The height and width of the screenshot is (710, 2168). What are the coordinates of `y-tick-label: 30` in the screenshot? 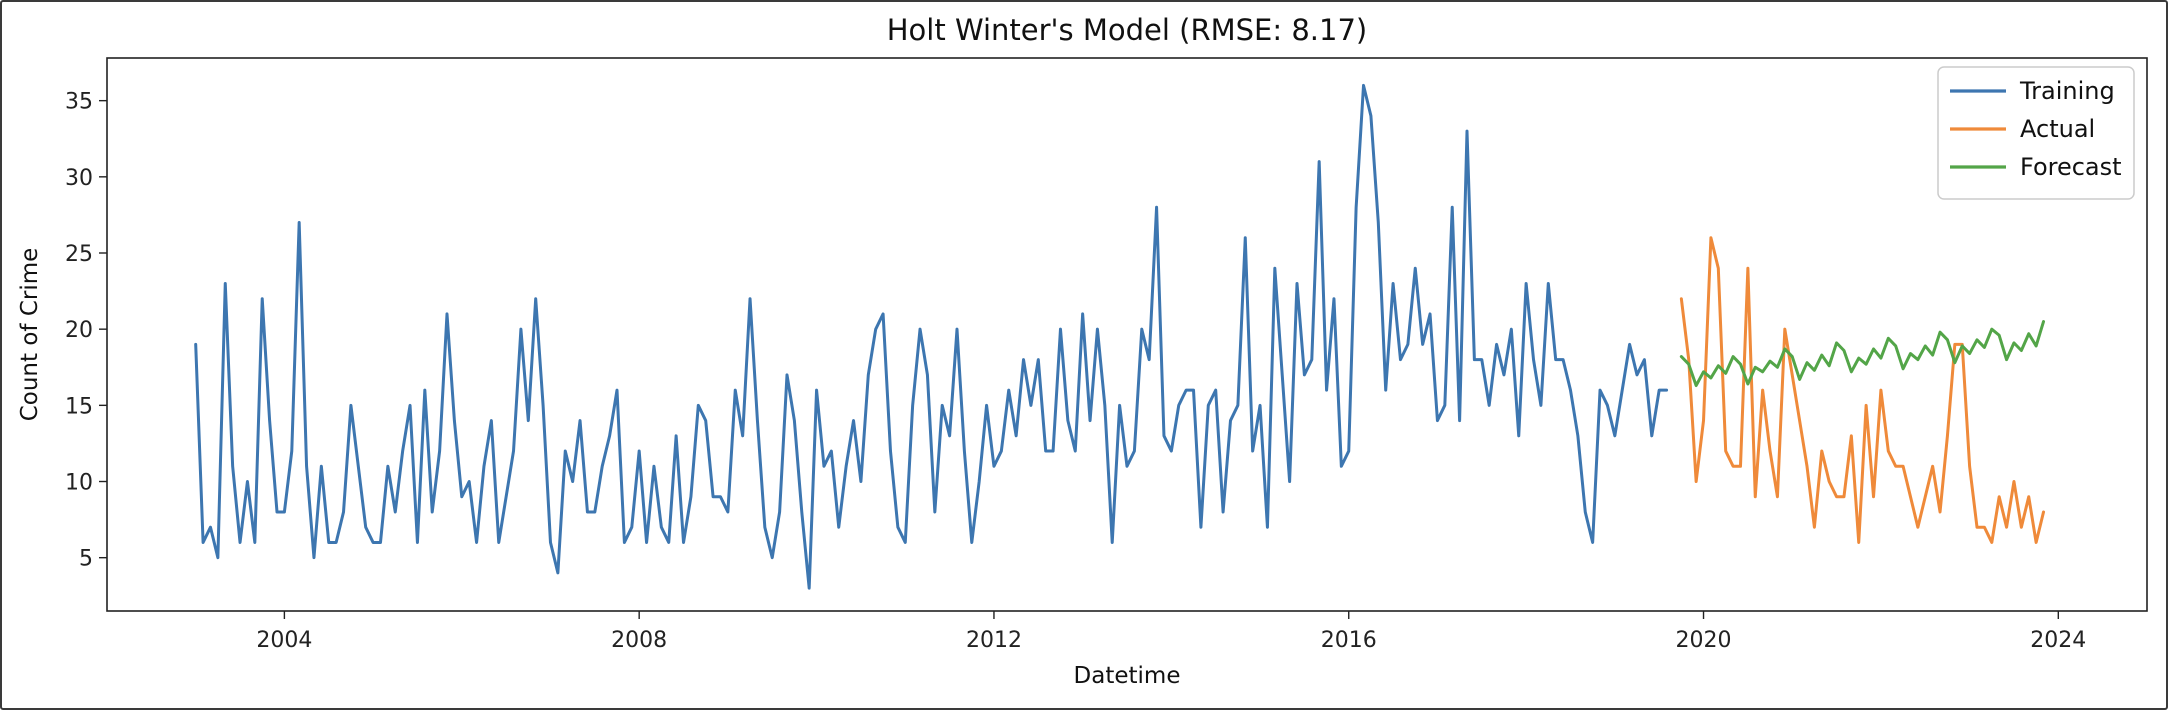 It's located at (79, 178).